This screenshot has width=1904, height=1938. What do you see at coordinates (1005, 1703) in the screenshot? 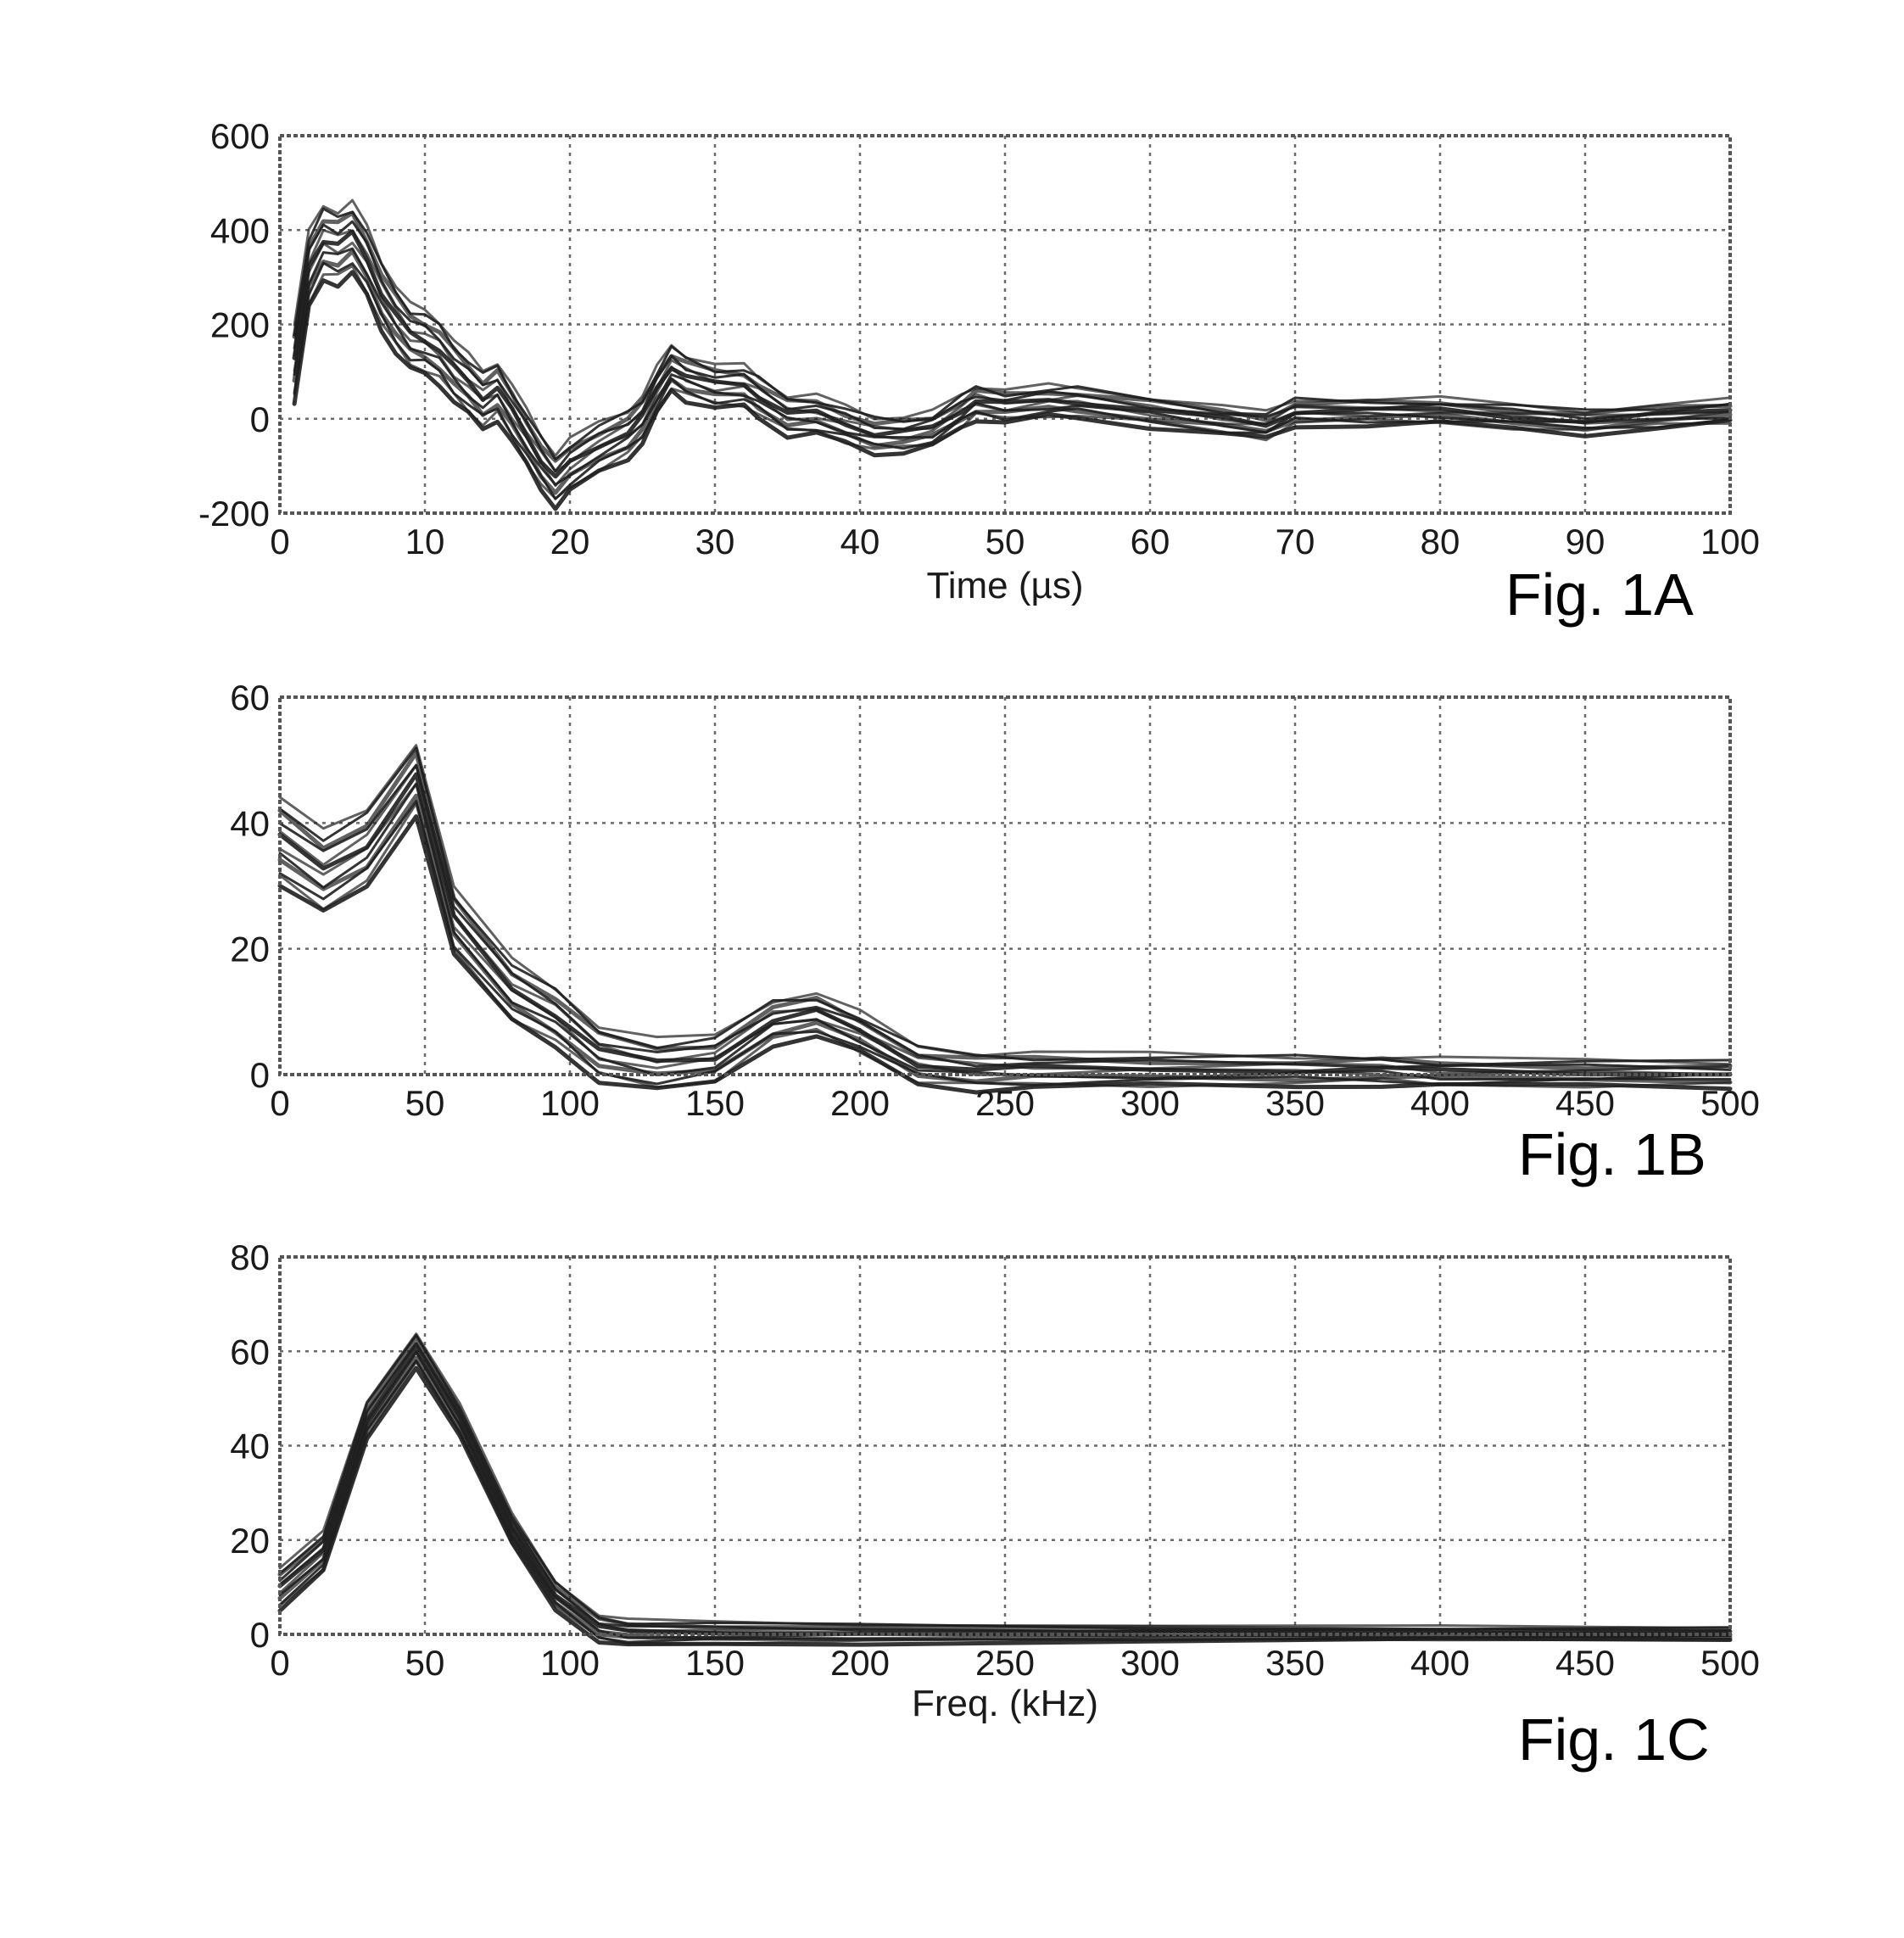
I see `x-axis-label: Freq. (kHz)` at bounding box center [1005, 1703].